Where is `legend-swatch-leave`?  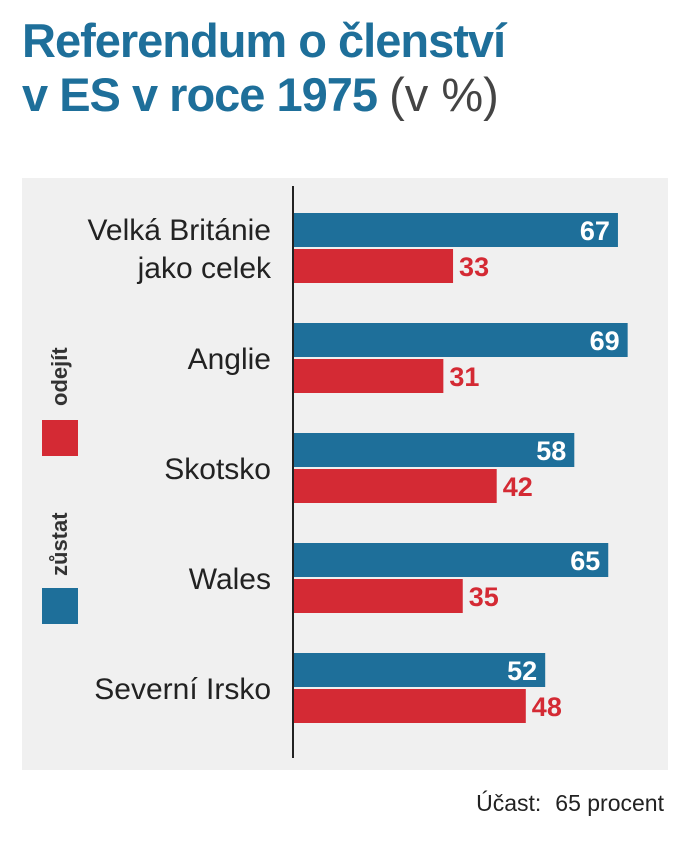 legend-swatch-leave is located at coordinates (60, 438).